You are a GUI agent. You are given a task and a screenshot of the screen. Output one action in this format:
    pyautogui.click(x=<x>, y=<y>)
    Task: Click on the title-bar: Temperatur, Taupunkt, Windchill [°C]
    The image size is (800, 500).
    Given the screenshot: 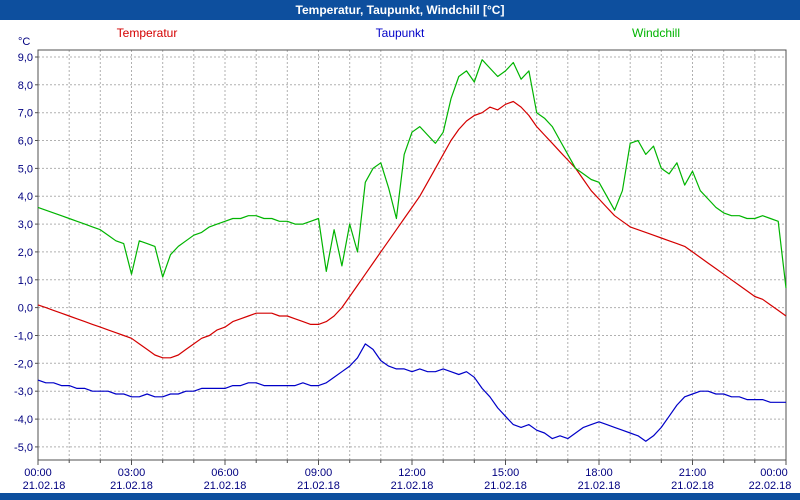 What is the action you would take?
    pyautogui.click(x=400, y=10)
    